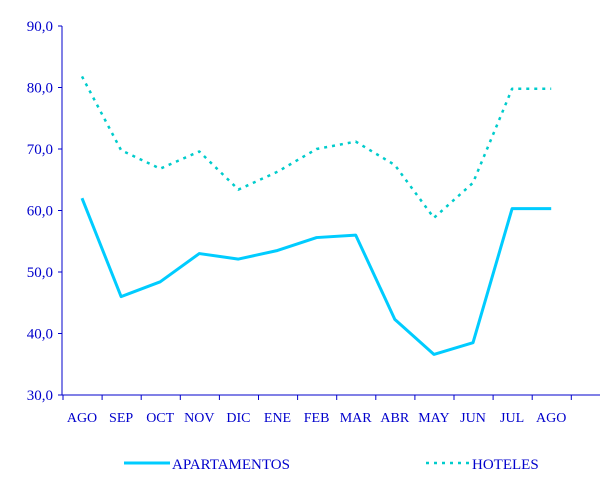 This screenshot has width=605, height=477. What do you see at coordinates (394, 418) in the screenshot?
I see `x-tick-label: ABR` at bounding box center [394, 418].